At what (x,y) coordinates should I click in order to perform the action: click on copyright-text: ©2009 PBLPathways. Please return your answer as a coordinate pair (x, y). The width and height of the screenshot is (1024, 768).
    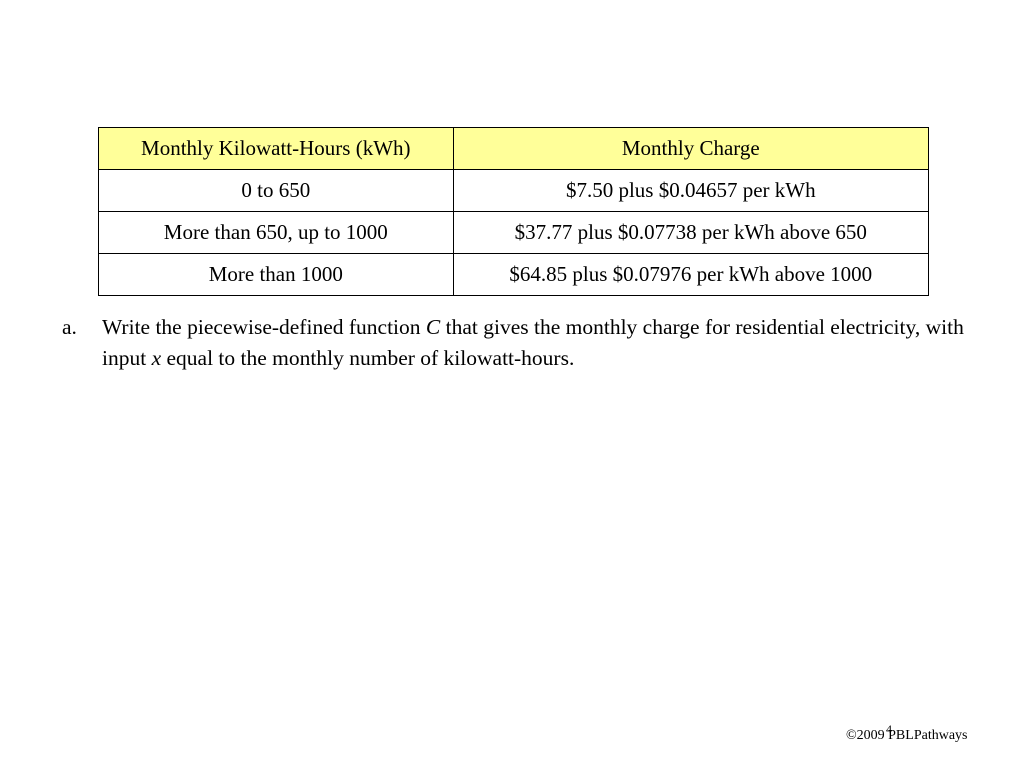
    Looking at the image, I should click on (907, 735).